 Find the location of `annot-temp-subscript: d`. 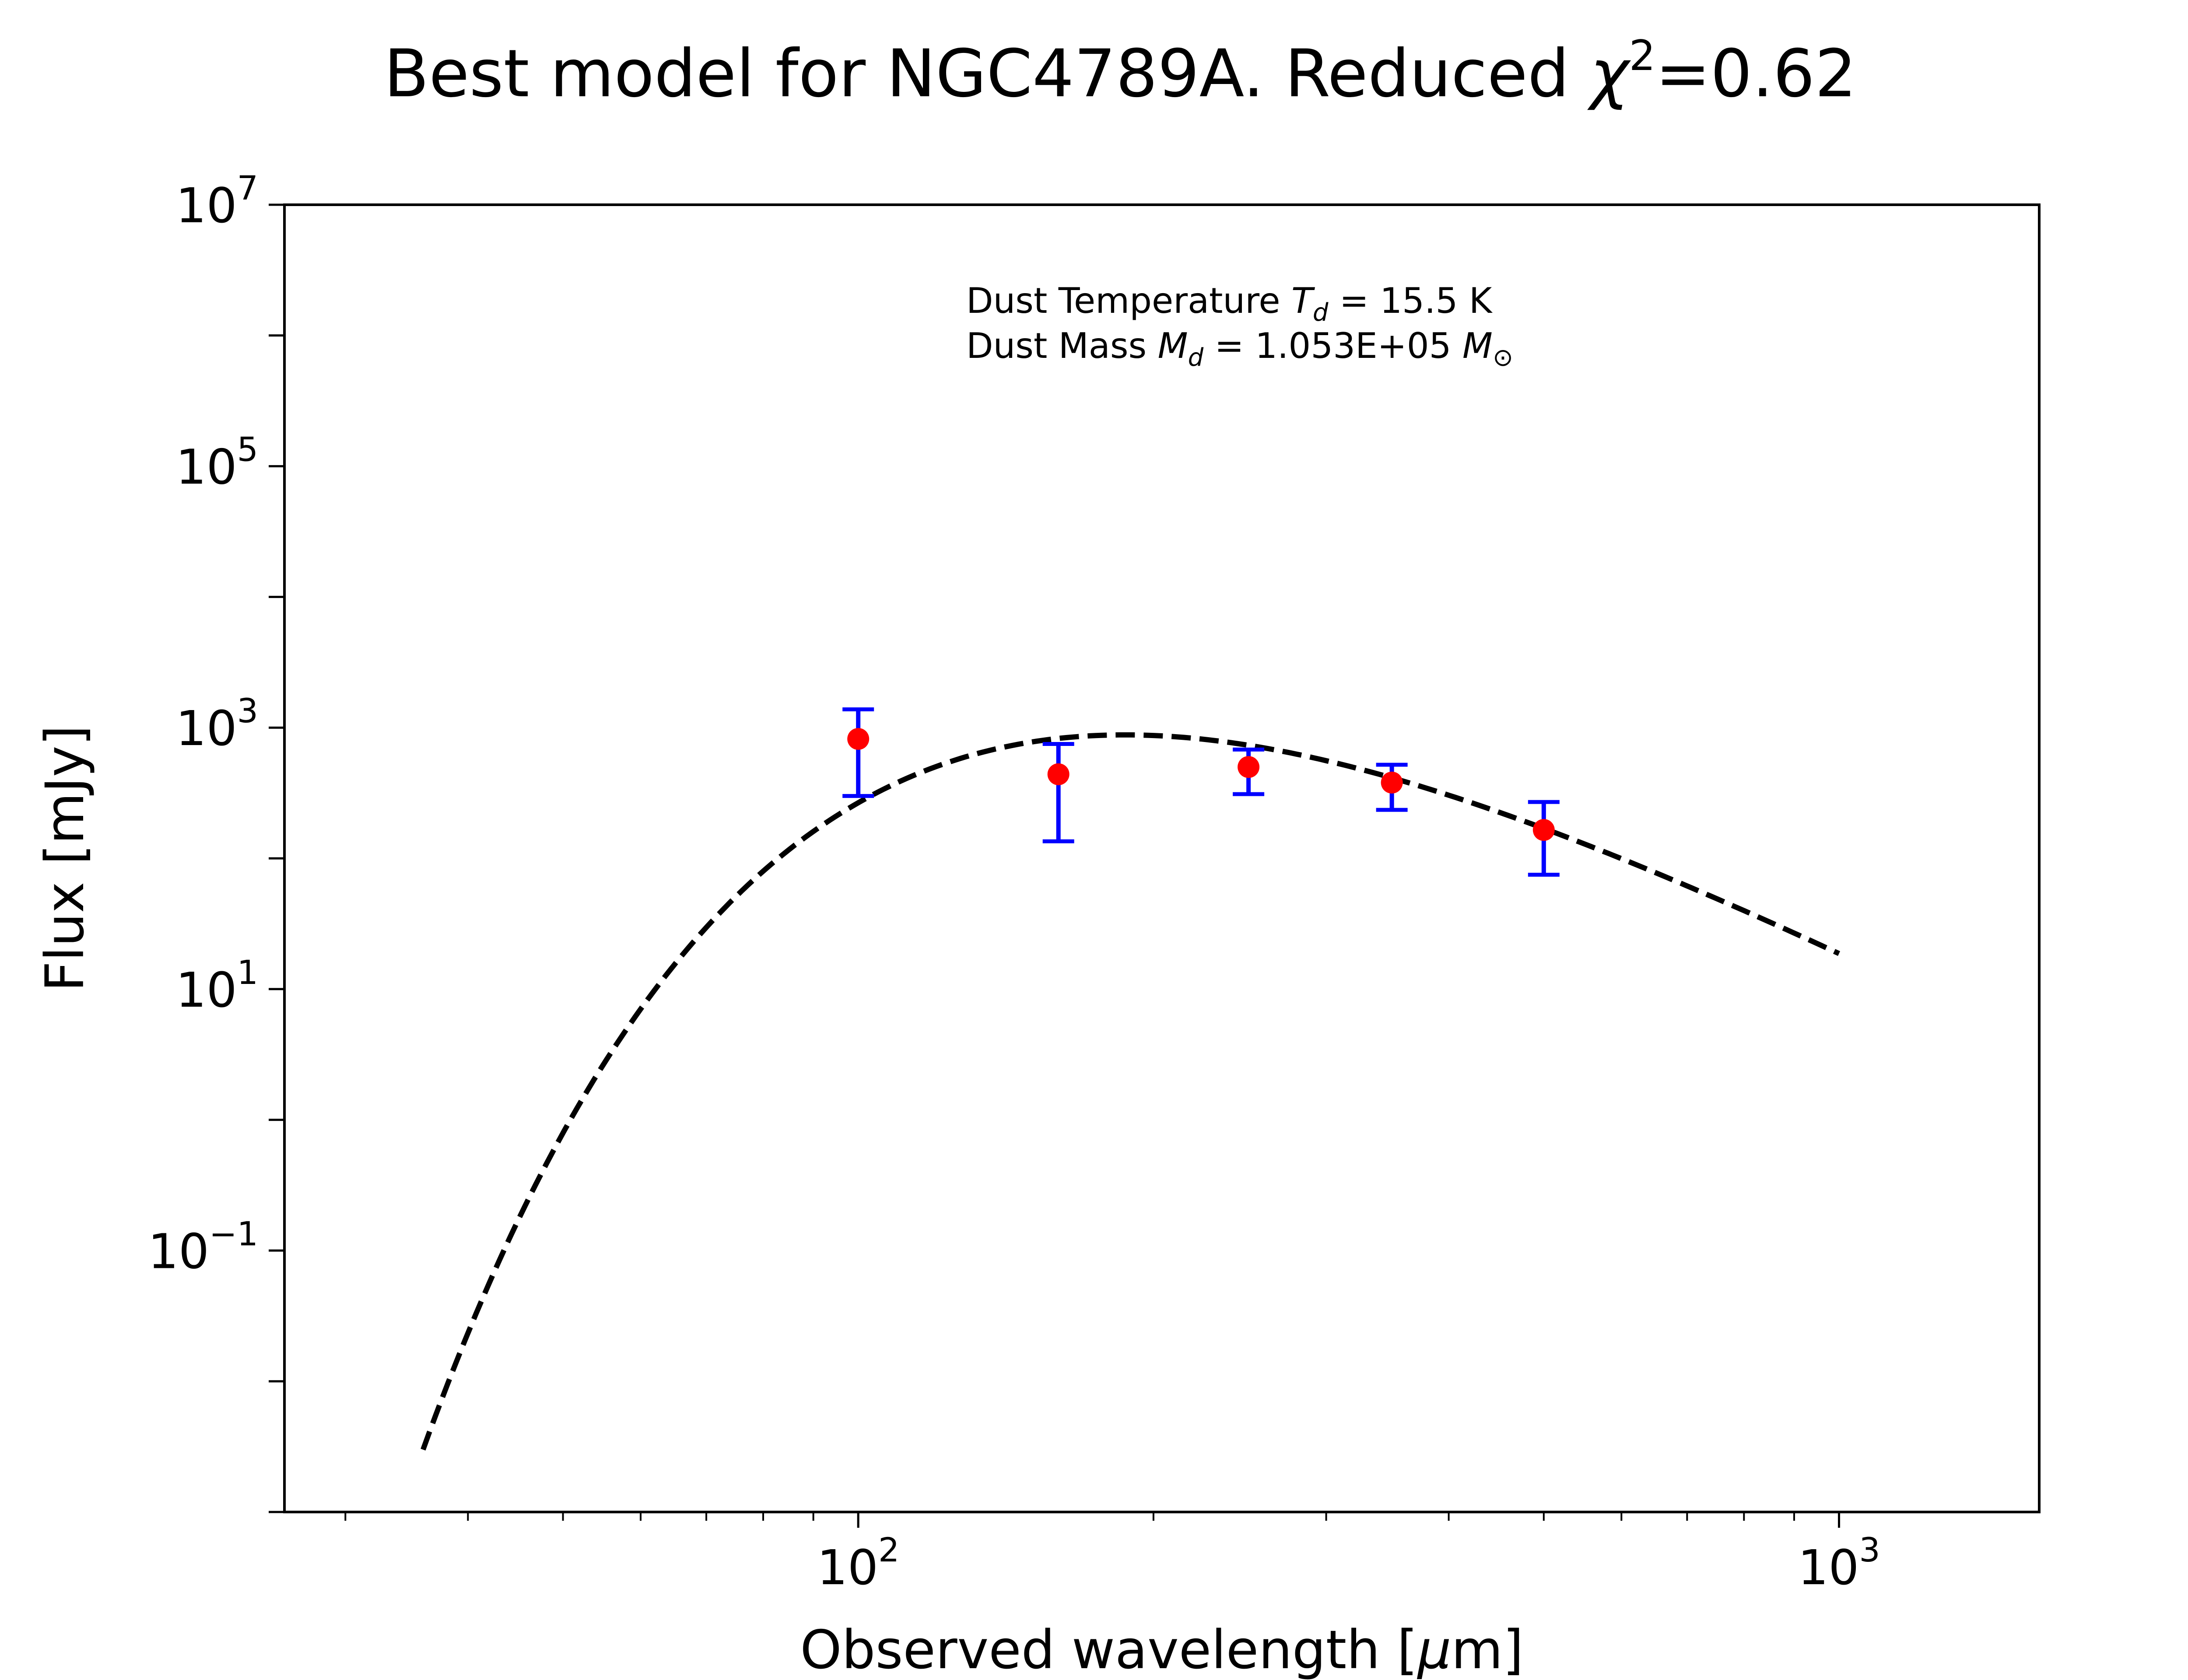

annot-temp-subscript: d is located at coordinates (1321, 312).